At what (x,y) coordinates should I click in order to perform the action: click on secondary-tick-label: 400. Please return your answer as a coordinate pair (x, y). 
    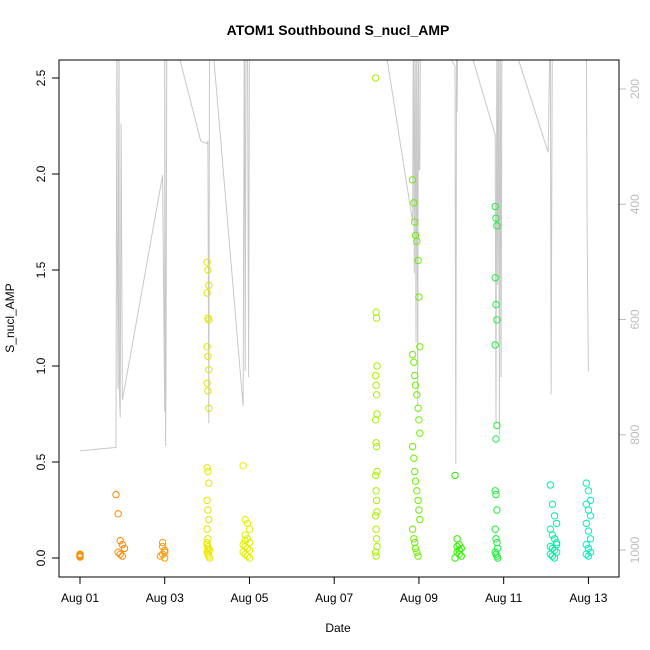
    Looking at the image, I should click on (635, 204).